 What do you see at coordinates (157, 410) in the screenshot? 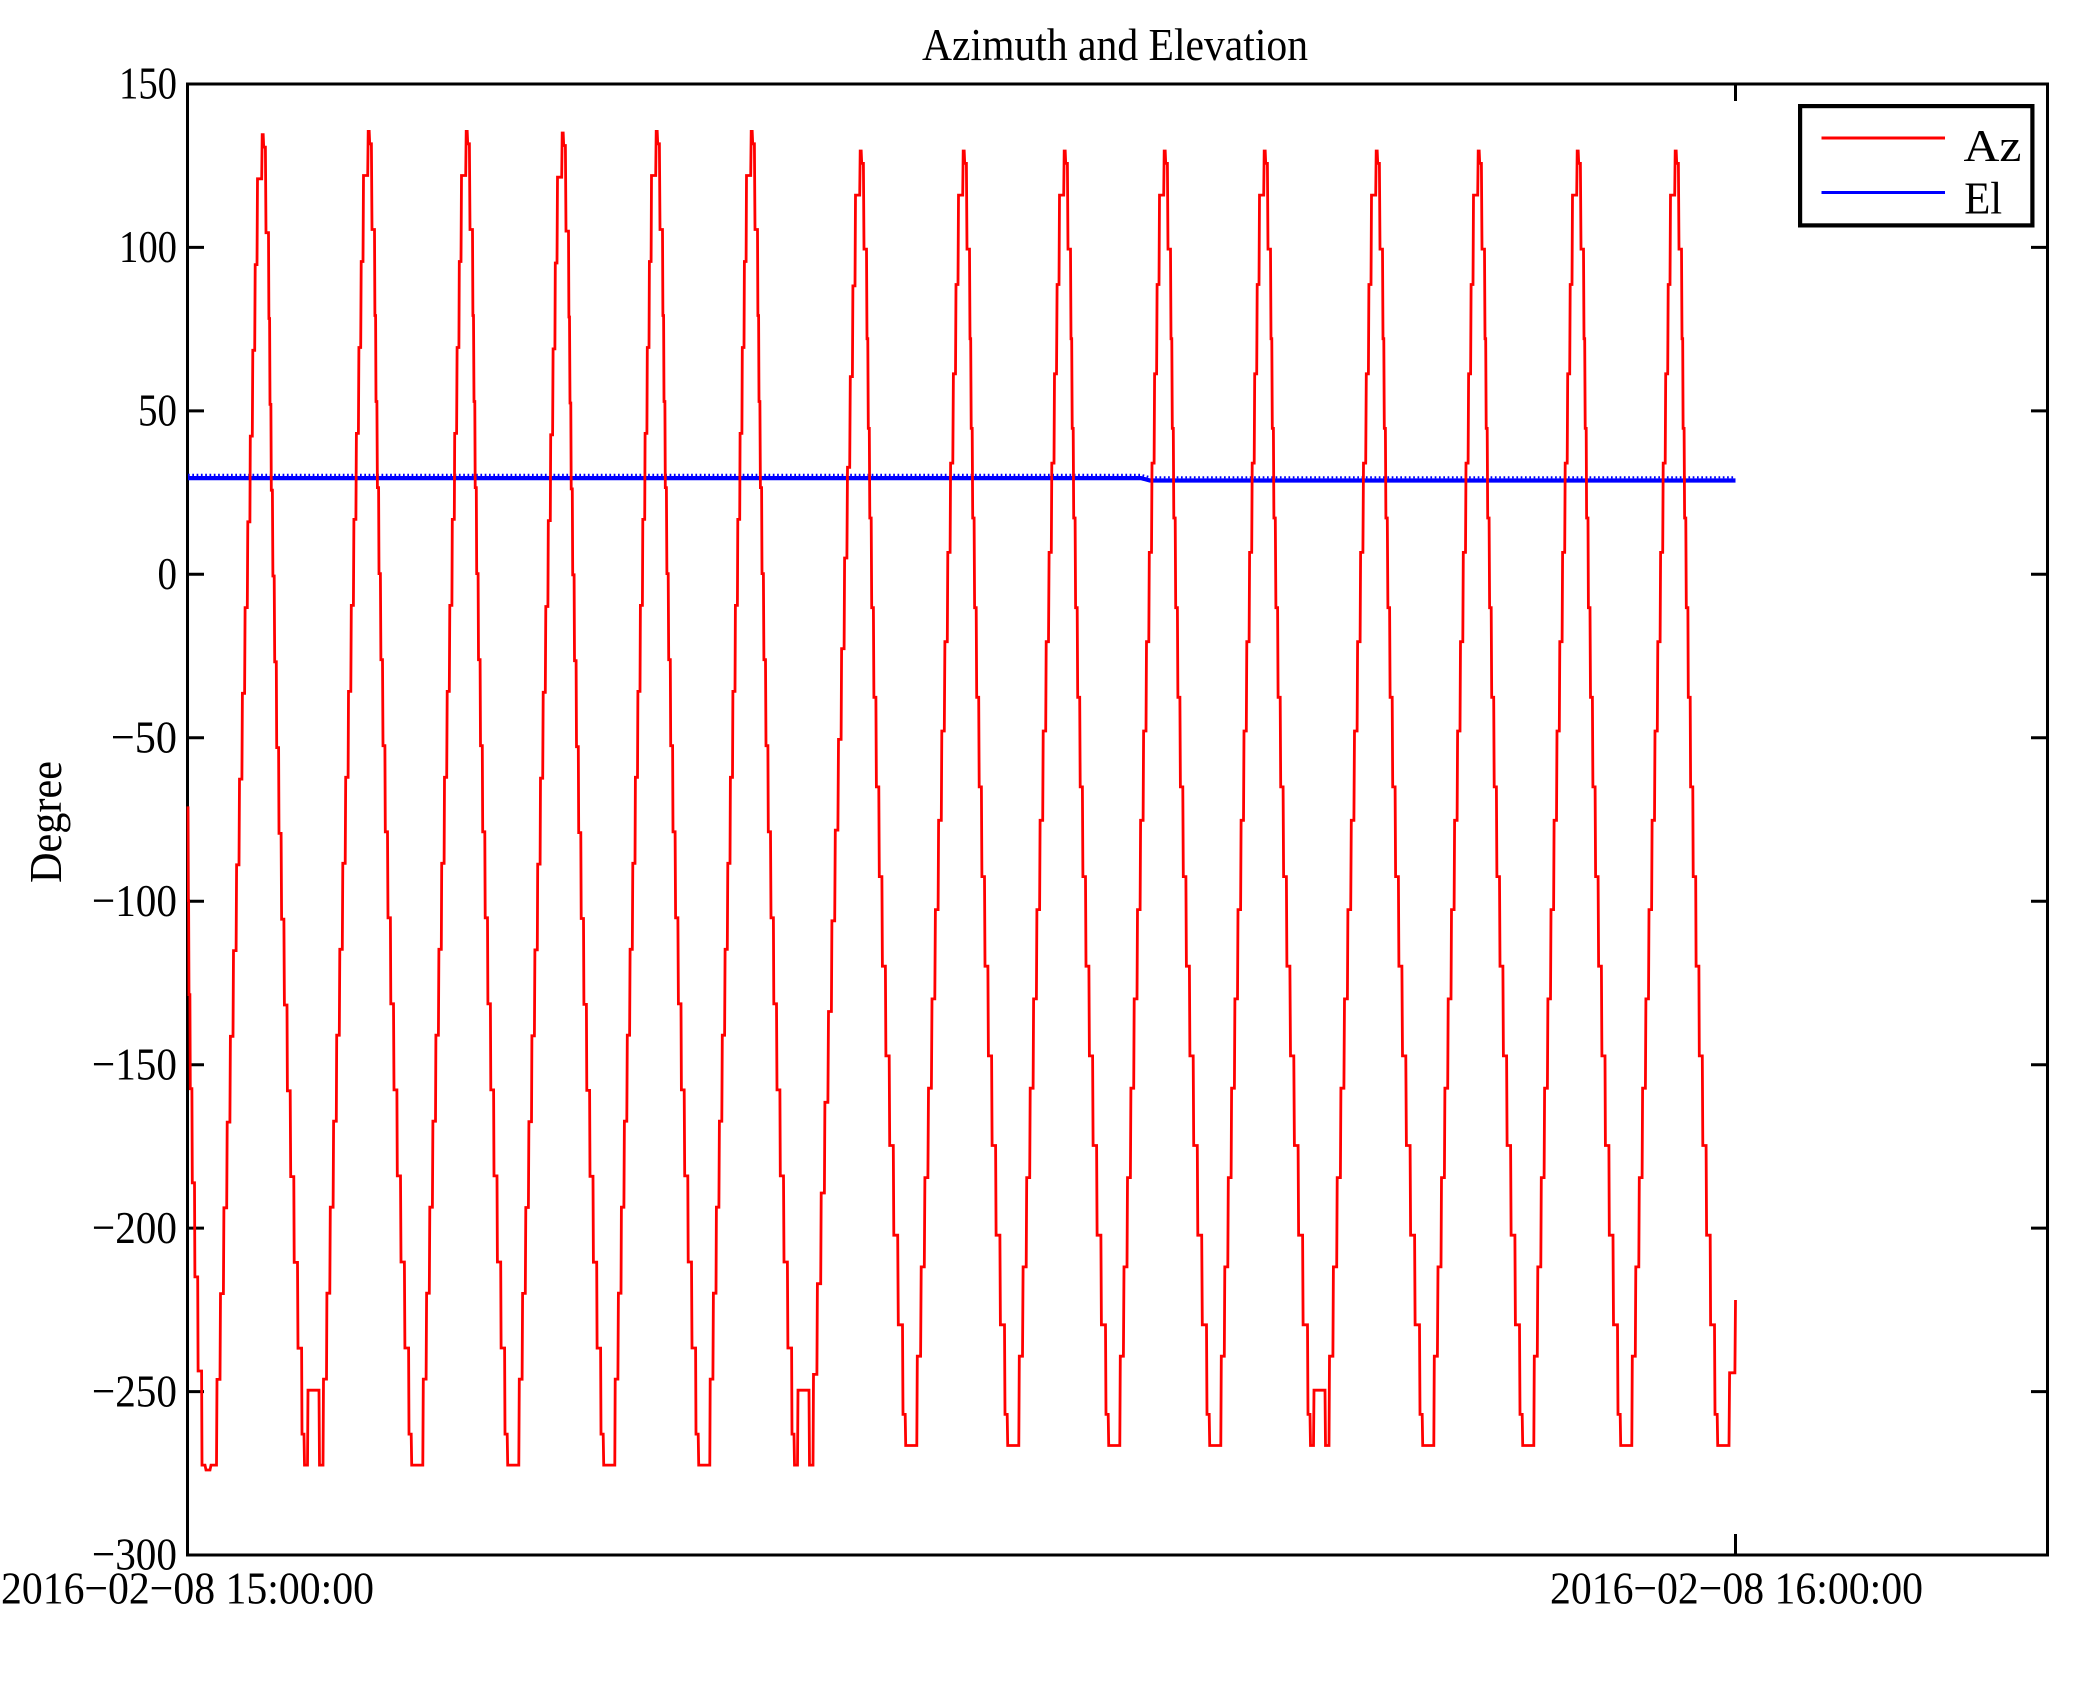
I see `svg-text: 50` at bounding box center [157, 410].